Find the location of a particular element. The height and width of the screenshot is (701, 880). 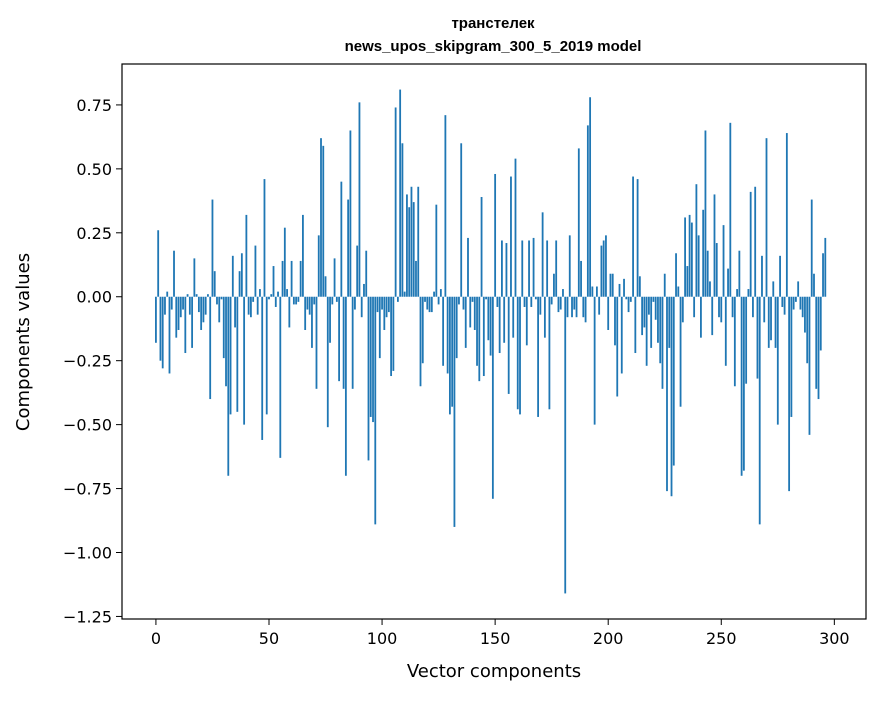

x-tick-label: 250 is located at coordinates (721, 638).